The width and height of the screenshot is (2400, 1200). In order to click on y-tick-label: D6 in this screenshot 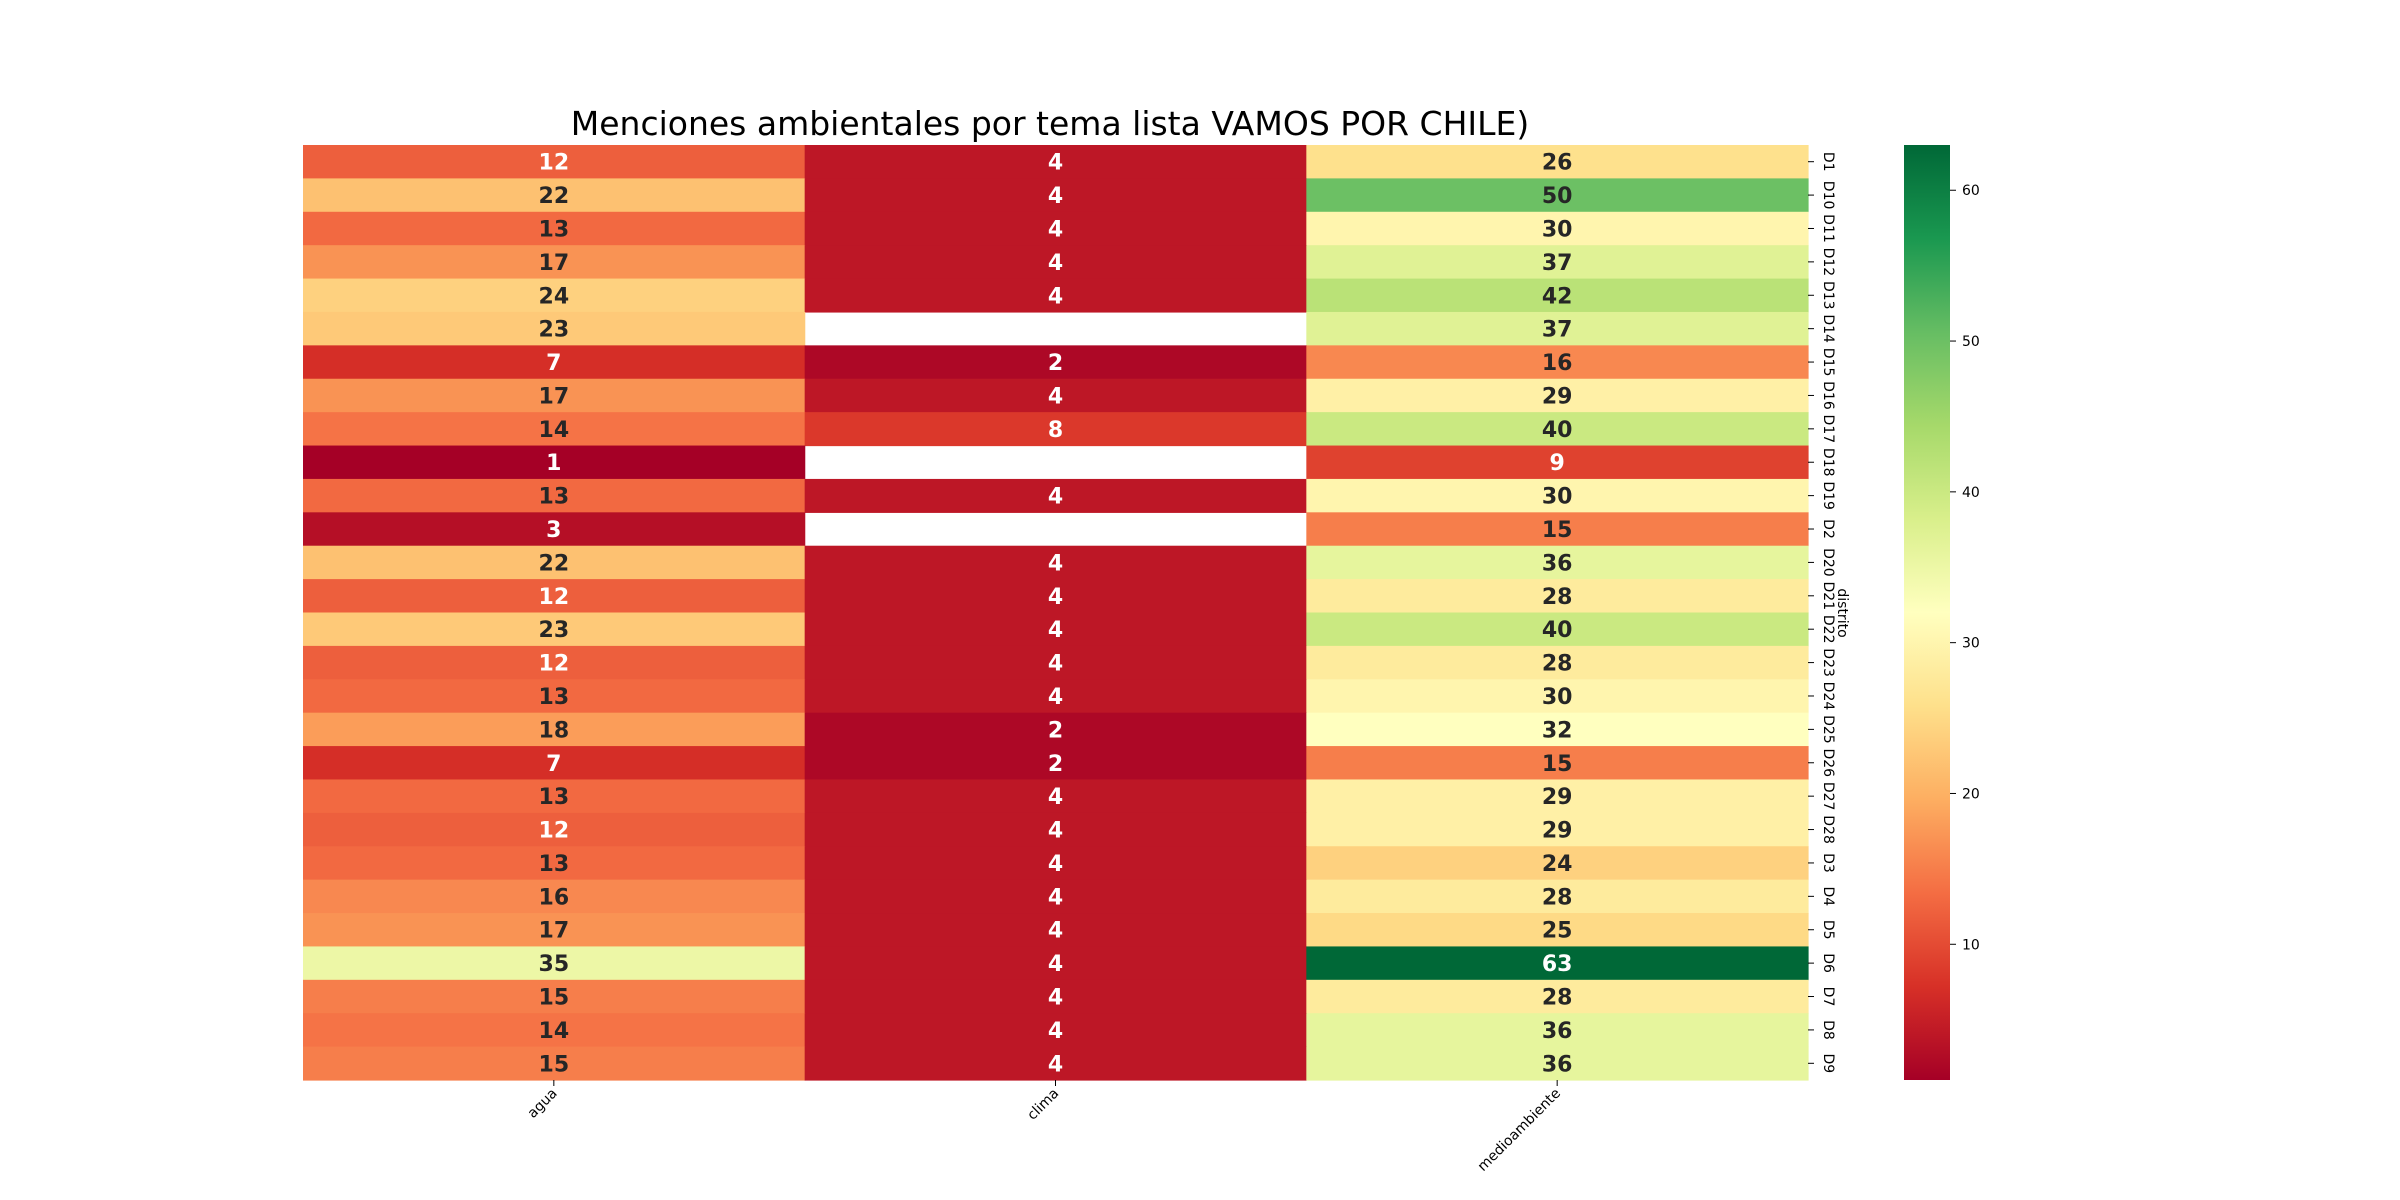, I will do `click(1828, 963)`.